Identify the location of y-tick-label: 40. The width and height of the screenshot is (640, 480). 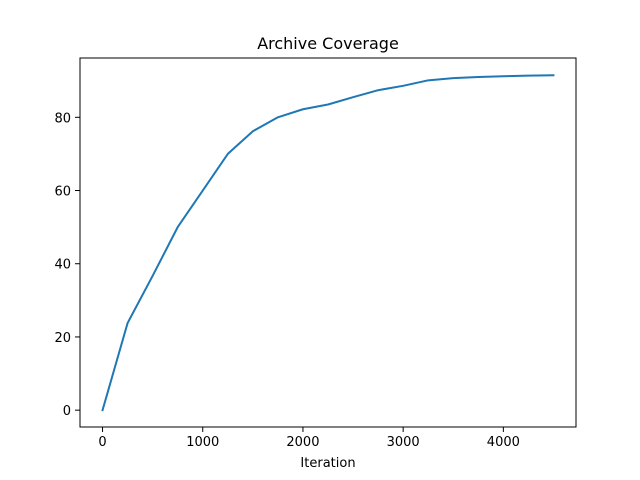
(62, 265).